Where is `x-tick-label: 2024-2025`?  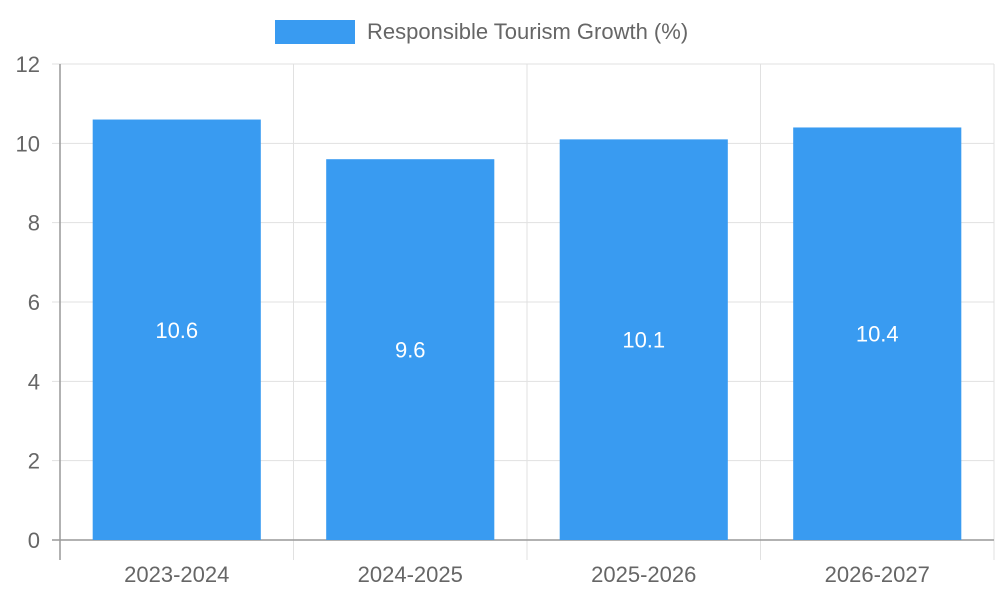
x-tick-label: 2024-2025 is located at coordinates (410, 574).